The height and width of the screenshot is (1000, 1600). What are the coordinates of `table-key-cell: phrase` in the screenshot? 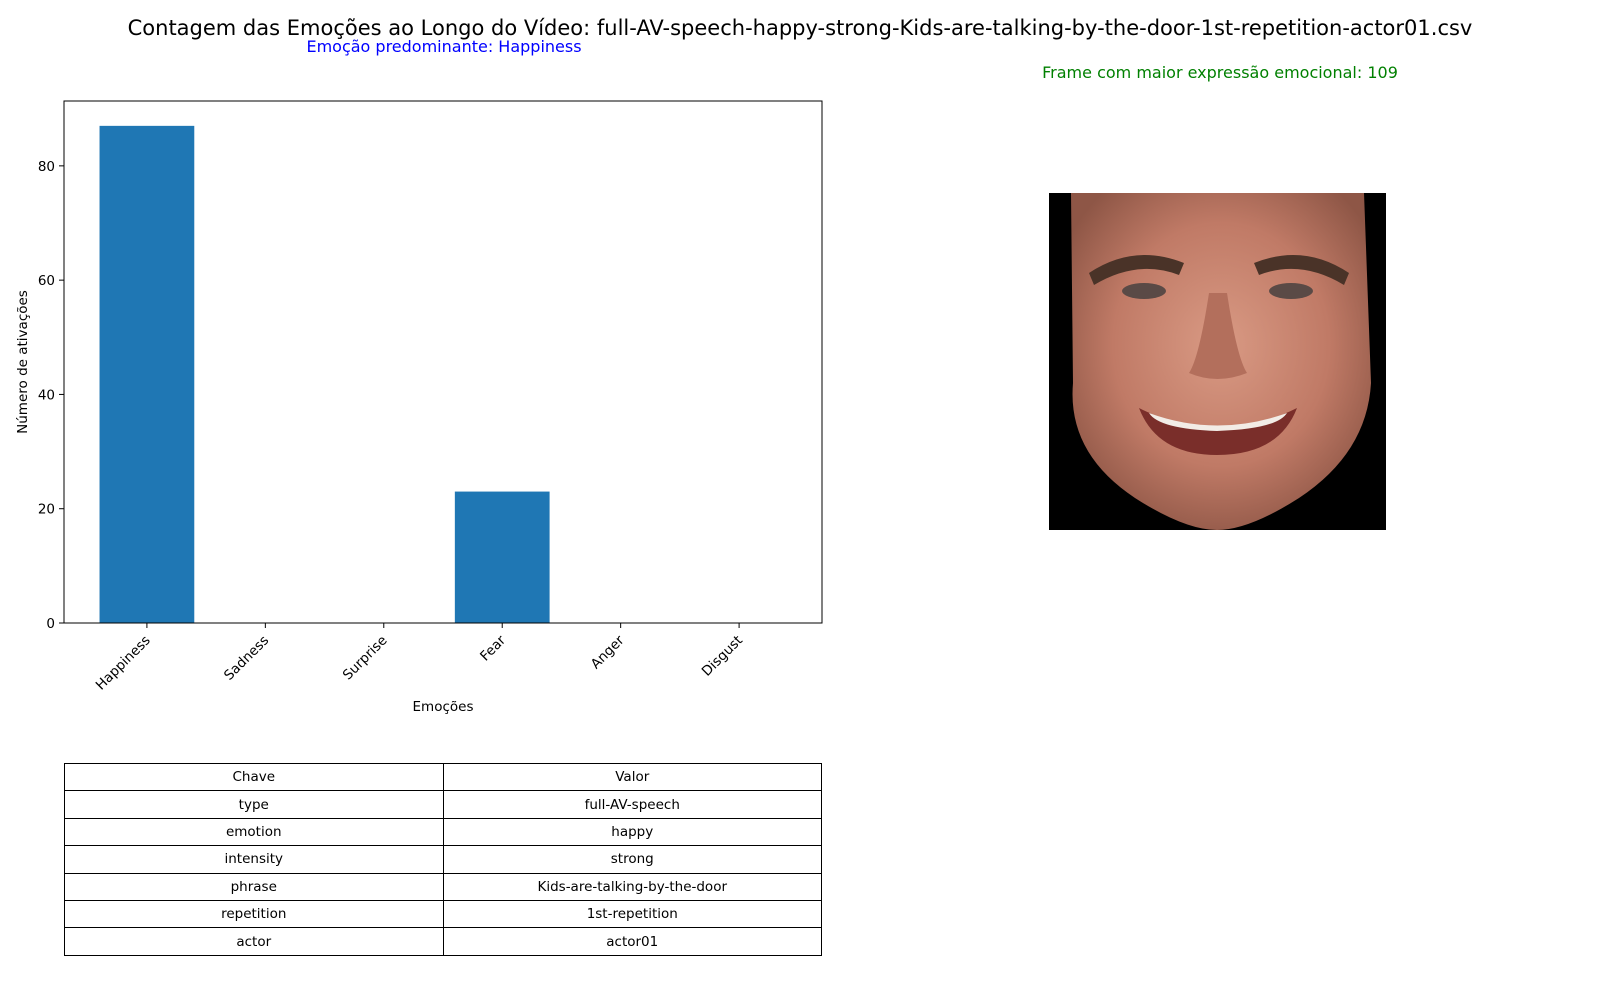 It's located at (254, 886).